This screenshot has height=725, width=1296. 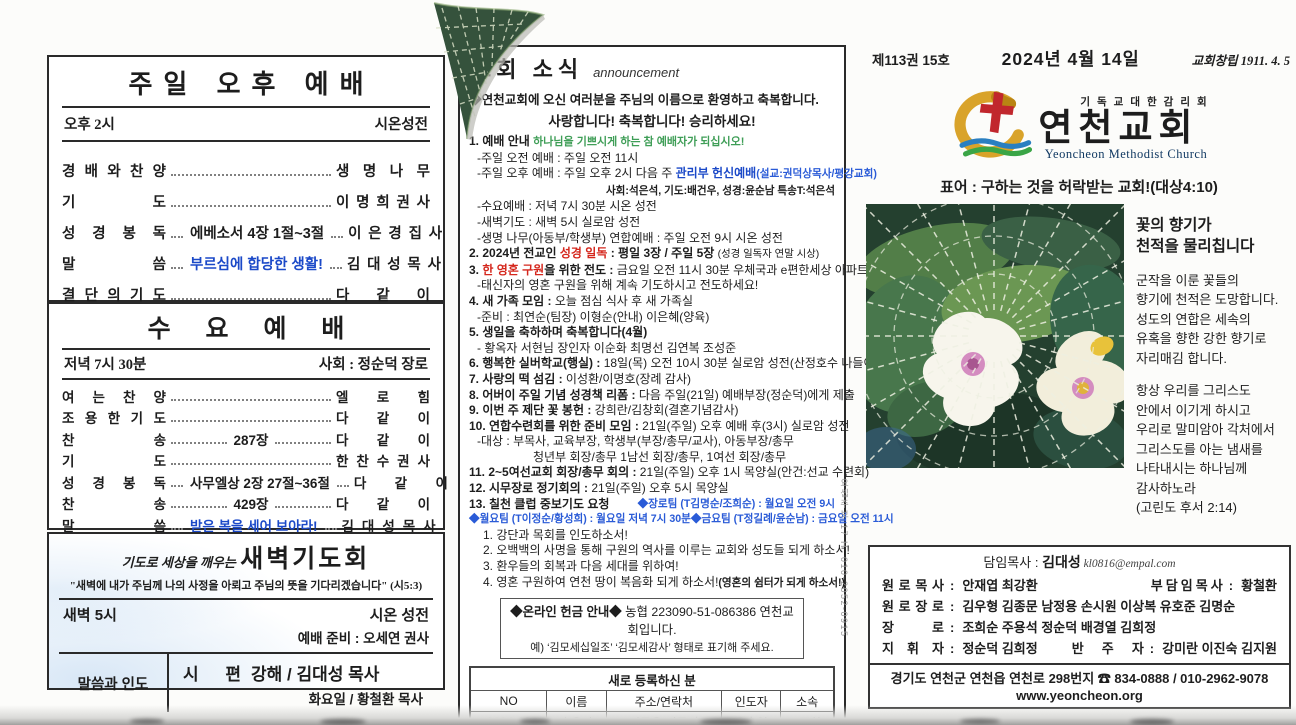 What do you see at coordinates (489, 71) in the screenshot?
I see `folded-page-corner-decoration` at bounding box center [489, 71].